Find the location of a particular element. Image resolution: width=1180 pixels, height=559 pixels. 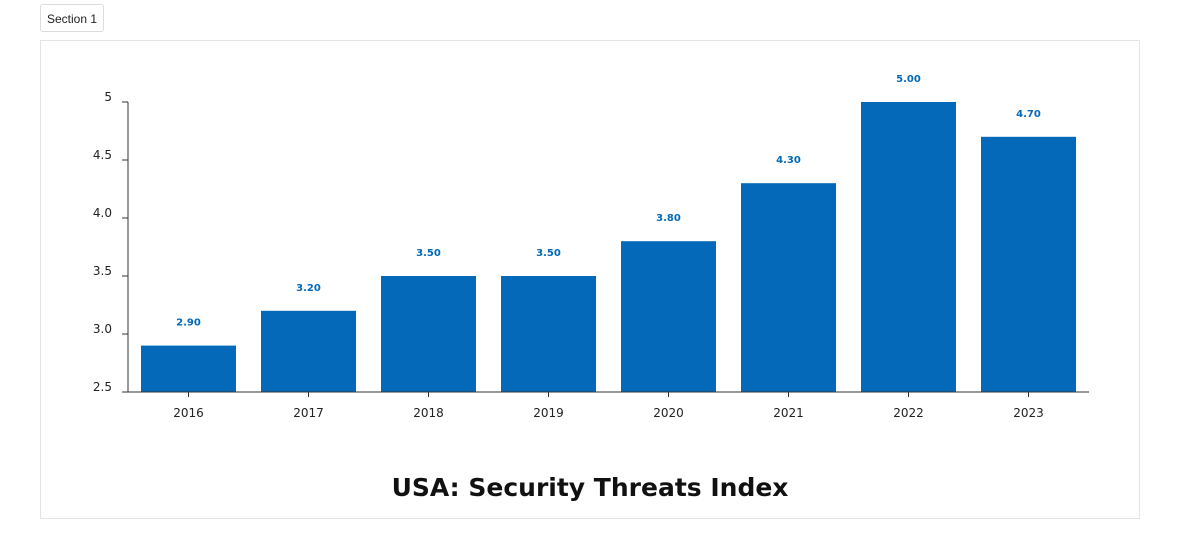

value-label-2018: 3.50 is located at coordinates (428, 253).